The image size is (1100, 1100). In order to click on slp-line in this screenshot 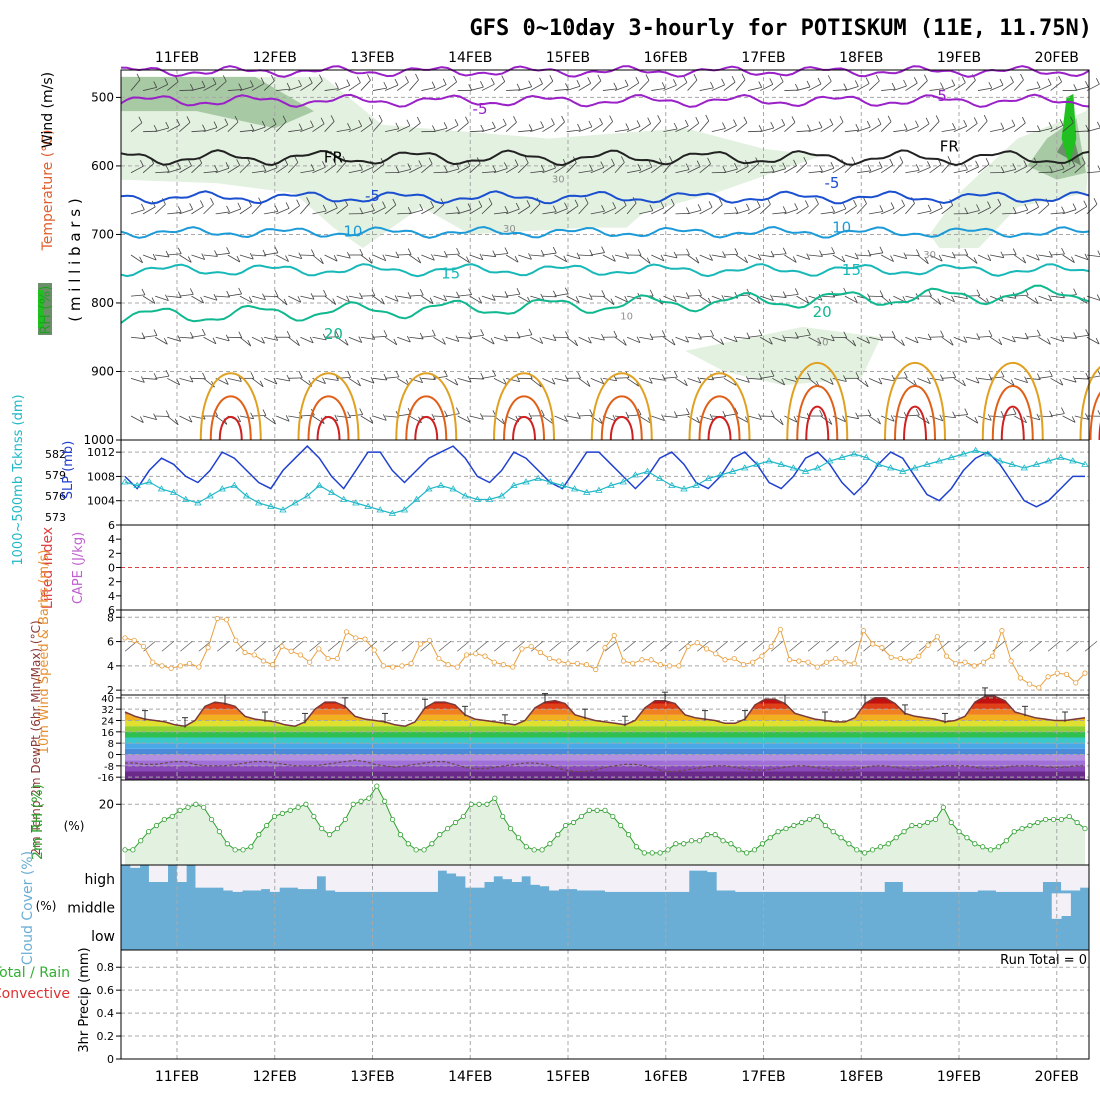, I will do `click(604, 476)`.